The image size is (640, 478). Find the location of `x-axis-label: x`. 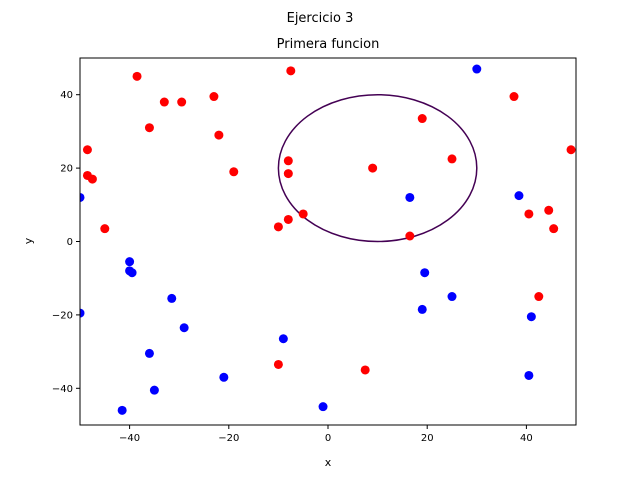

x-axis-label: x is located at coordinates (328, 462).